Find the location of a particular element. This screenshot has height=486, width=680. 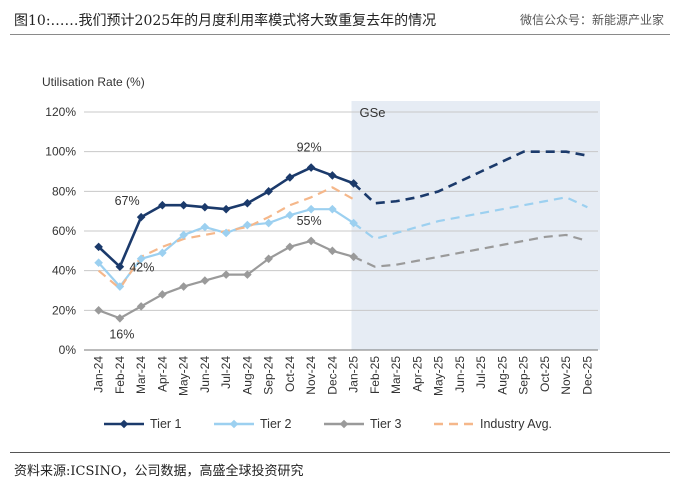

tier3-actual-line is located at coordinates (226, 279).